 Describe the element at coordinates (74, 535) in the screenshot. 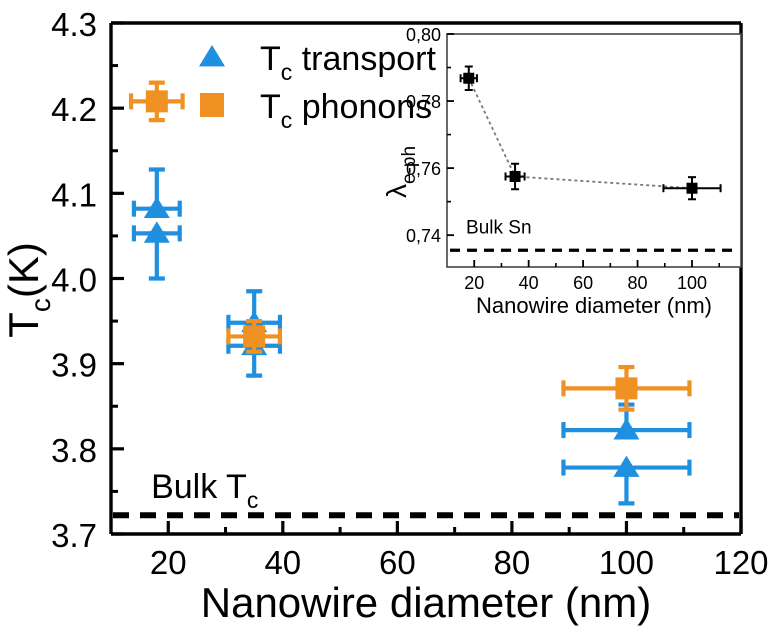

I see `y-tick-label: 3.7` at that location.